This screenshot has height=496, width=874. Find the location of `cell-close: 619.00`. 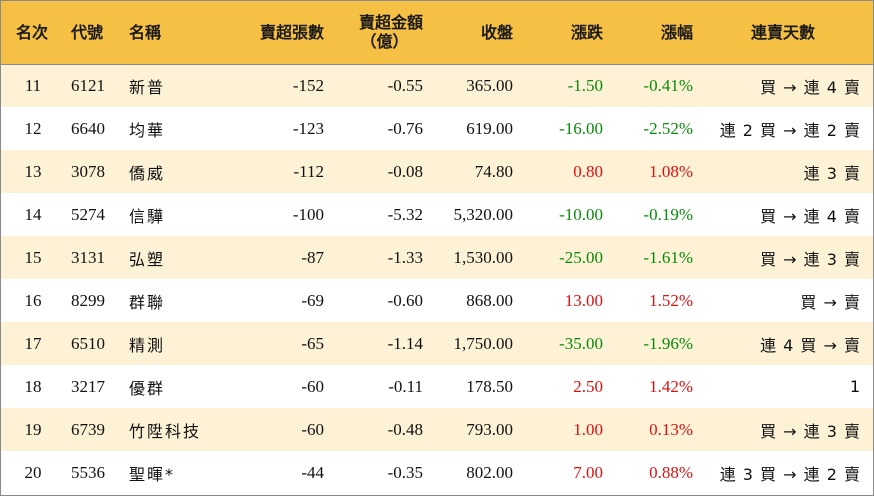

cell-close: 619.00 is located at coordinates (489, 128).